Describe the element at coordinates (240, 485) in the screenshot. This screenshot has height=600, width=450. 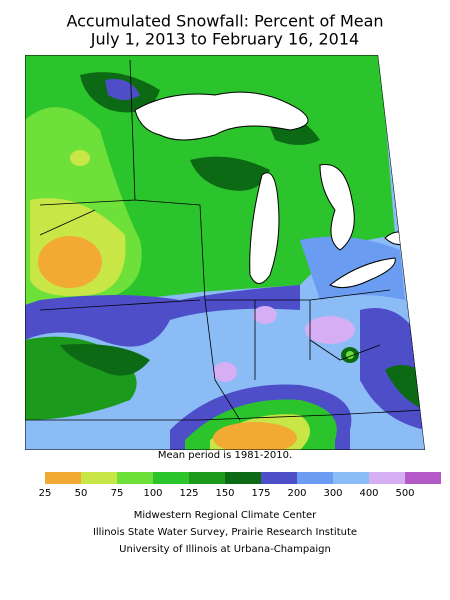
I see `legend: 25 50 75 100 125 150 175 200 300 400 500` at that location.